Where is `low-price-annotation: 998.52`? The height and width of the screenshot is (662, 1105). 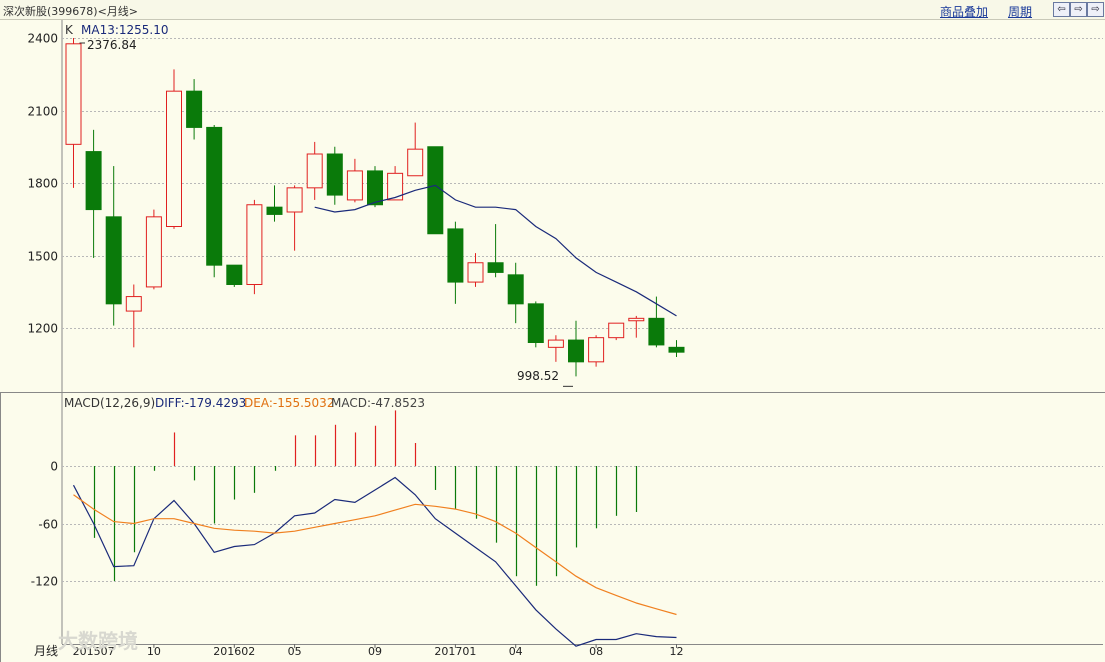
low-price-annotation: 998.52 is located at coordinates (538, 376).